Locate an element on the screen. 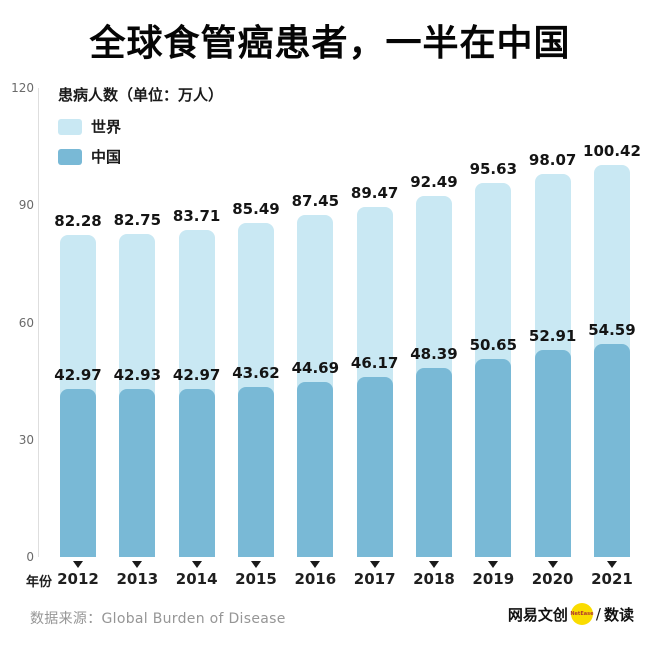 Image resolution: width=660 pixels, height=646 pixels. bar-value-china: 43.62 is located at coordinates (256, 372).